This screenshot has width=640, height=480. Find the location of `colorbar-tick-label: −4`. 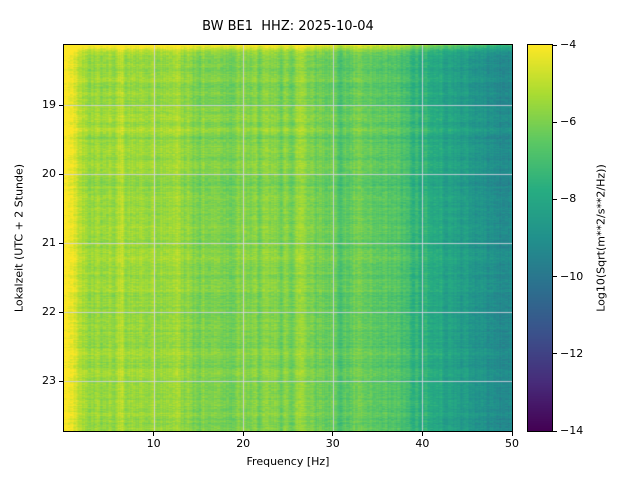

colorbar-tick-label: −4 is located at coordinates (568, 44).